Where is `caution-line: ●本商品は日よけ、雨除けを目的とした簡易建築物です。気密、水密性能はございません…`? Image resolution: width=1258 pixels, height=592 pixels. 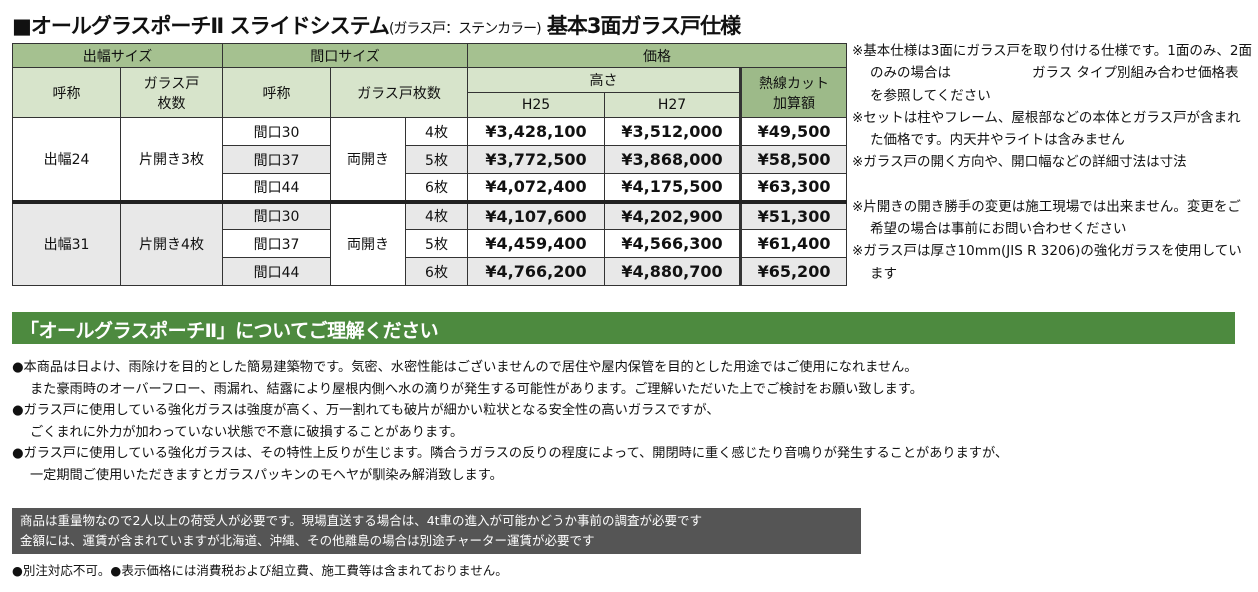
caution-line: ●本商品は日よけ、雨除けを目的とした簡易建築物です。気密、水密性能はございません… is located at coordinates (465, 367).